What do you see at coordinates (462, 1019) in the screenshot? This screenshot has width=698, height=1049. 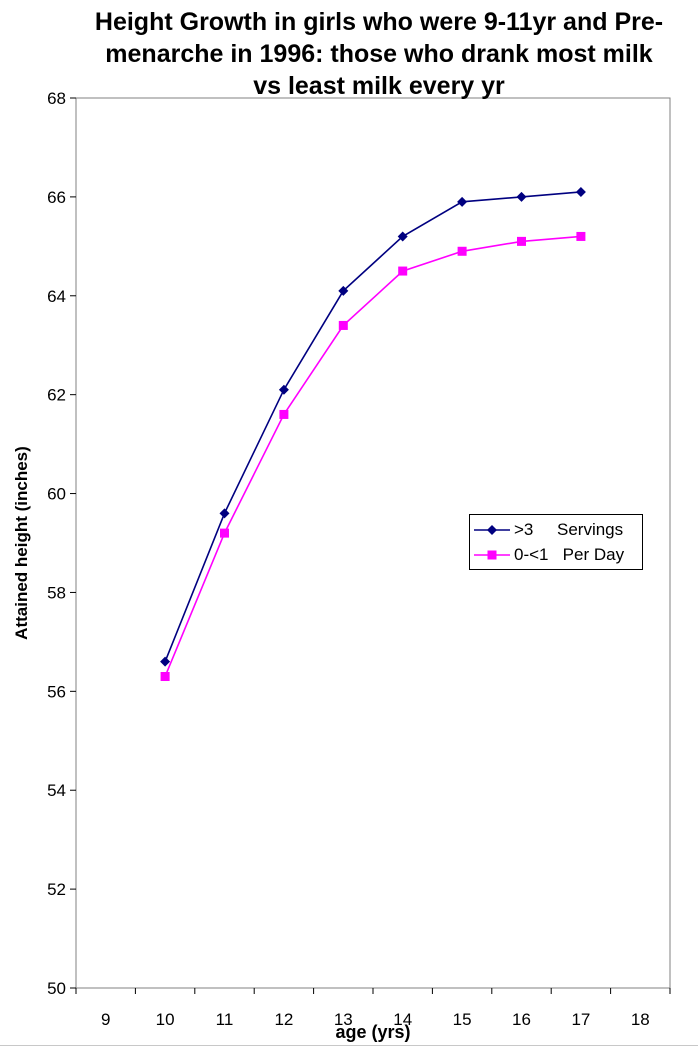 I see `x-tick-label: 15` at bounding box center [462, 1019].